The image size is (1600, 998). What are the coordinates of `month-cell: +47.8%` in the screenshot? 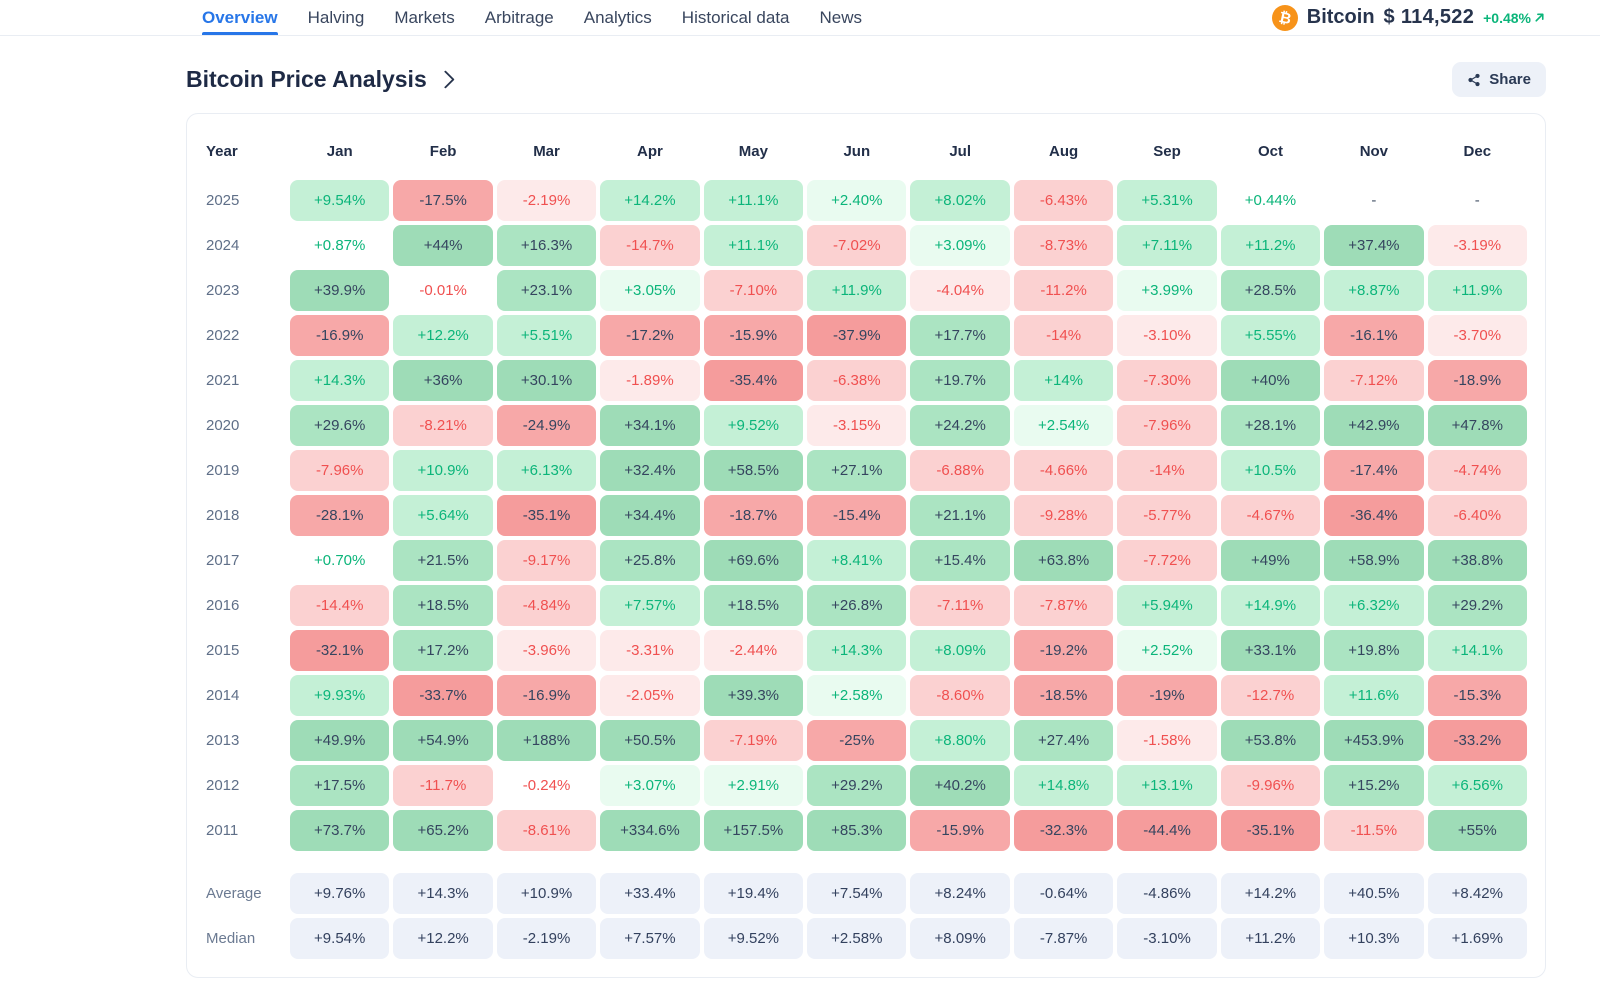 It's located at (1477, 425).